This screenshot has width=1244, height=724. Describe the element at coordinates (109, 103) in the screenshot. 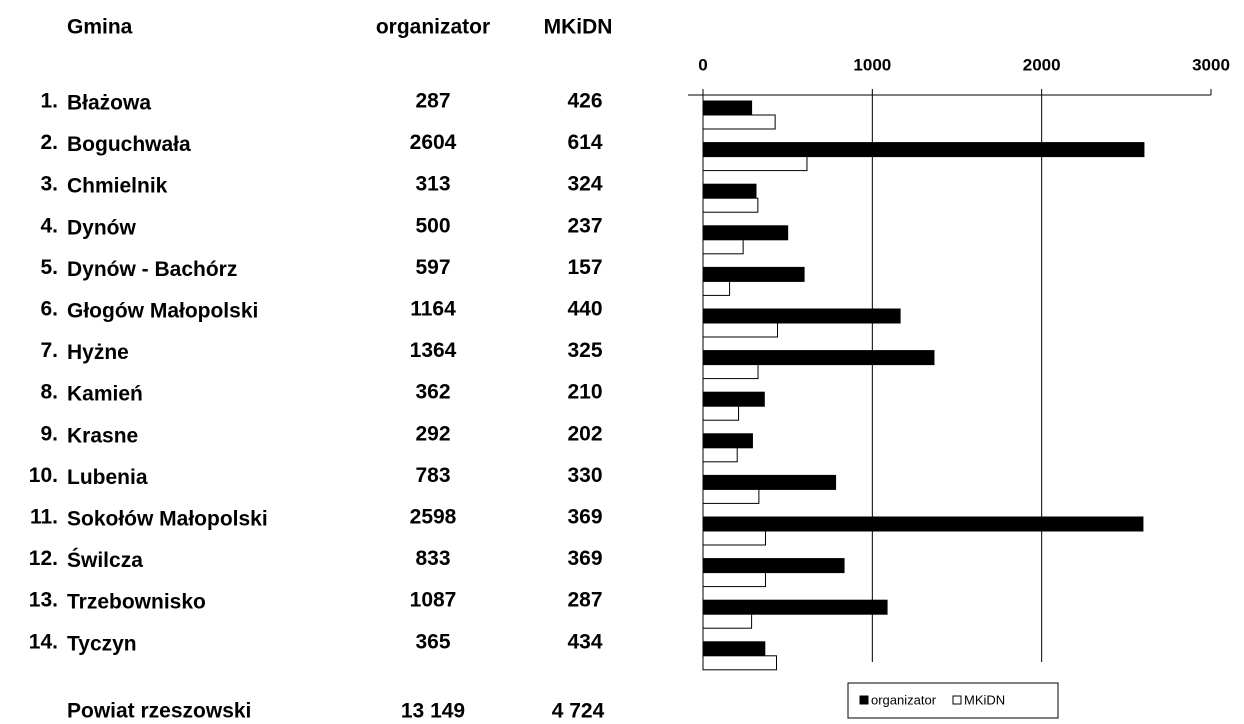

I see `gmina-name: Błażowa` at that location.